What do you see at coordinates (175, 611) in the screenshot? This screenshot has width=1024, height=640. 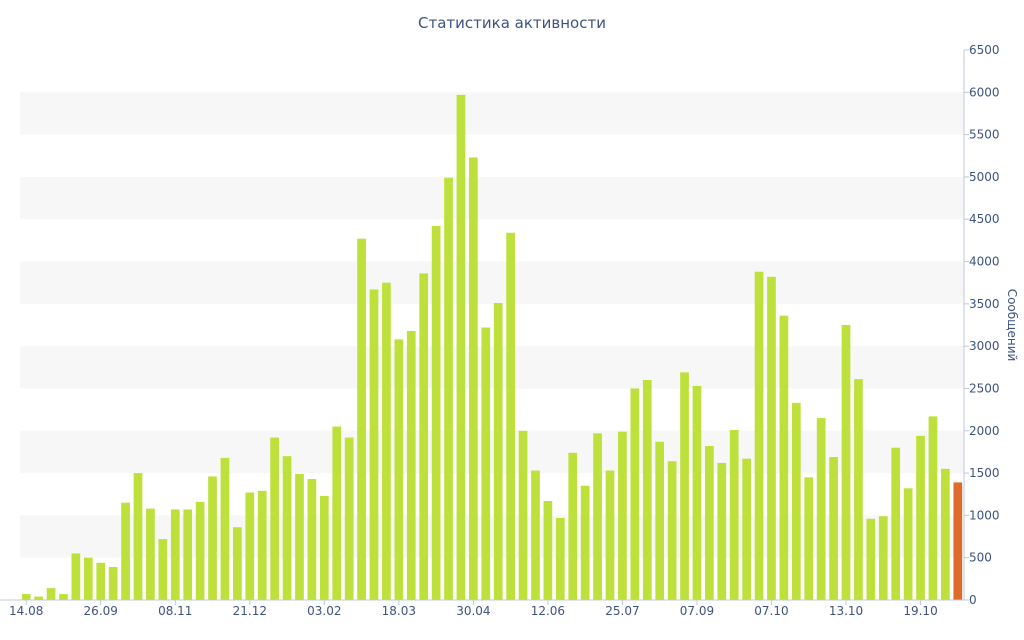 I see `x-tick-label: 08.11` at bounding box center [175, 611].